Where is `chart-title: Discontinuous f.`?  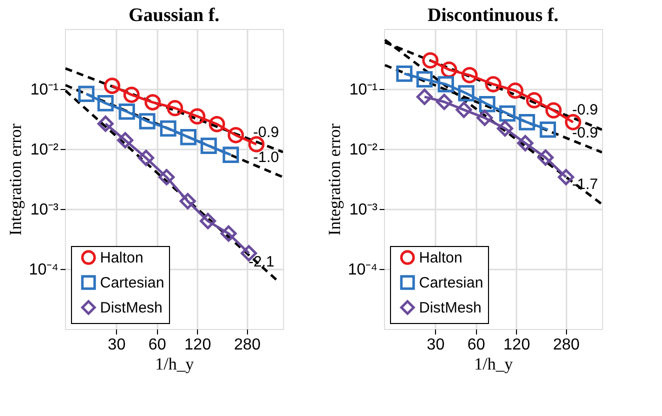 chart-title: Discontinuous f. is located at coordinates (493, 15).